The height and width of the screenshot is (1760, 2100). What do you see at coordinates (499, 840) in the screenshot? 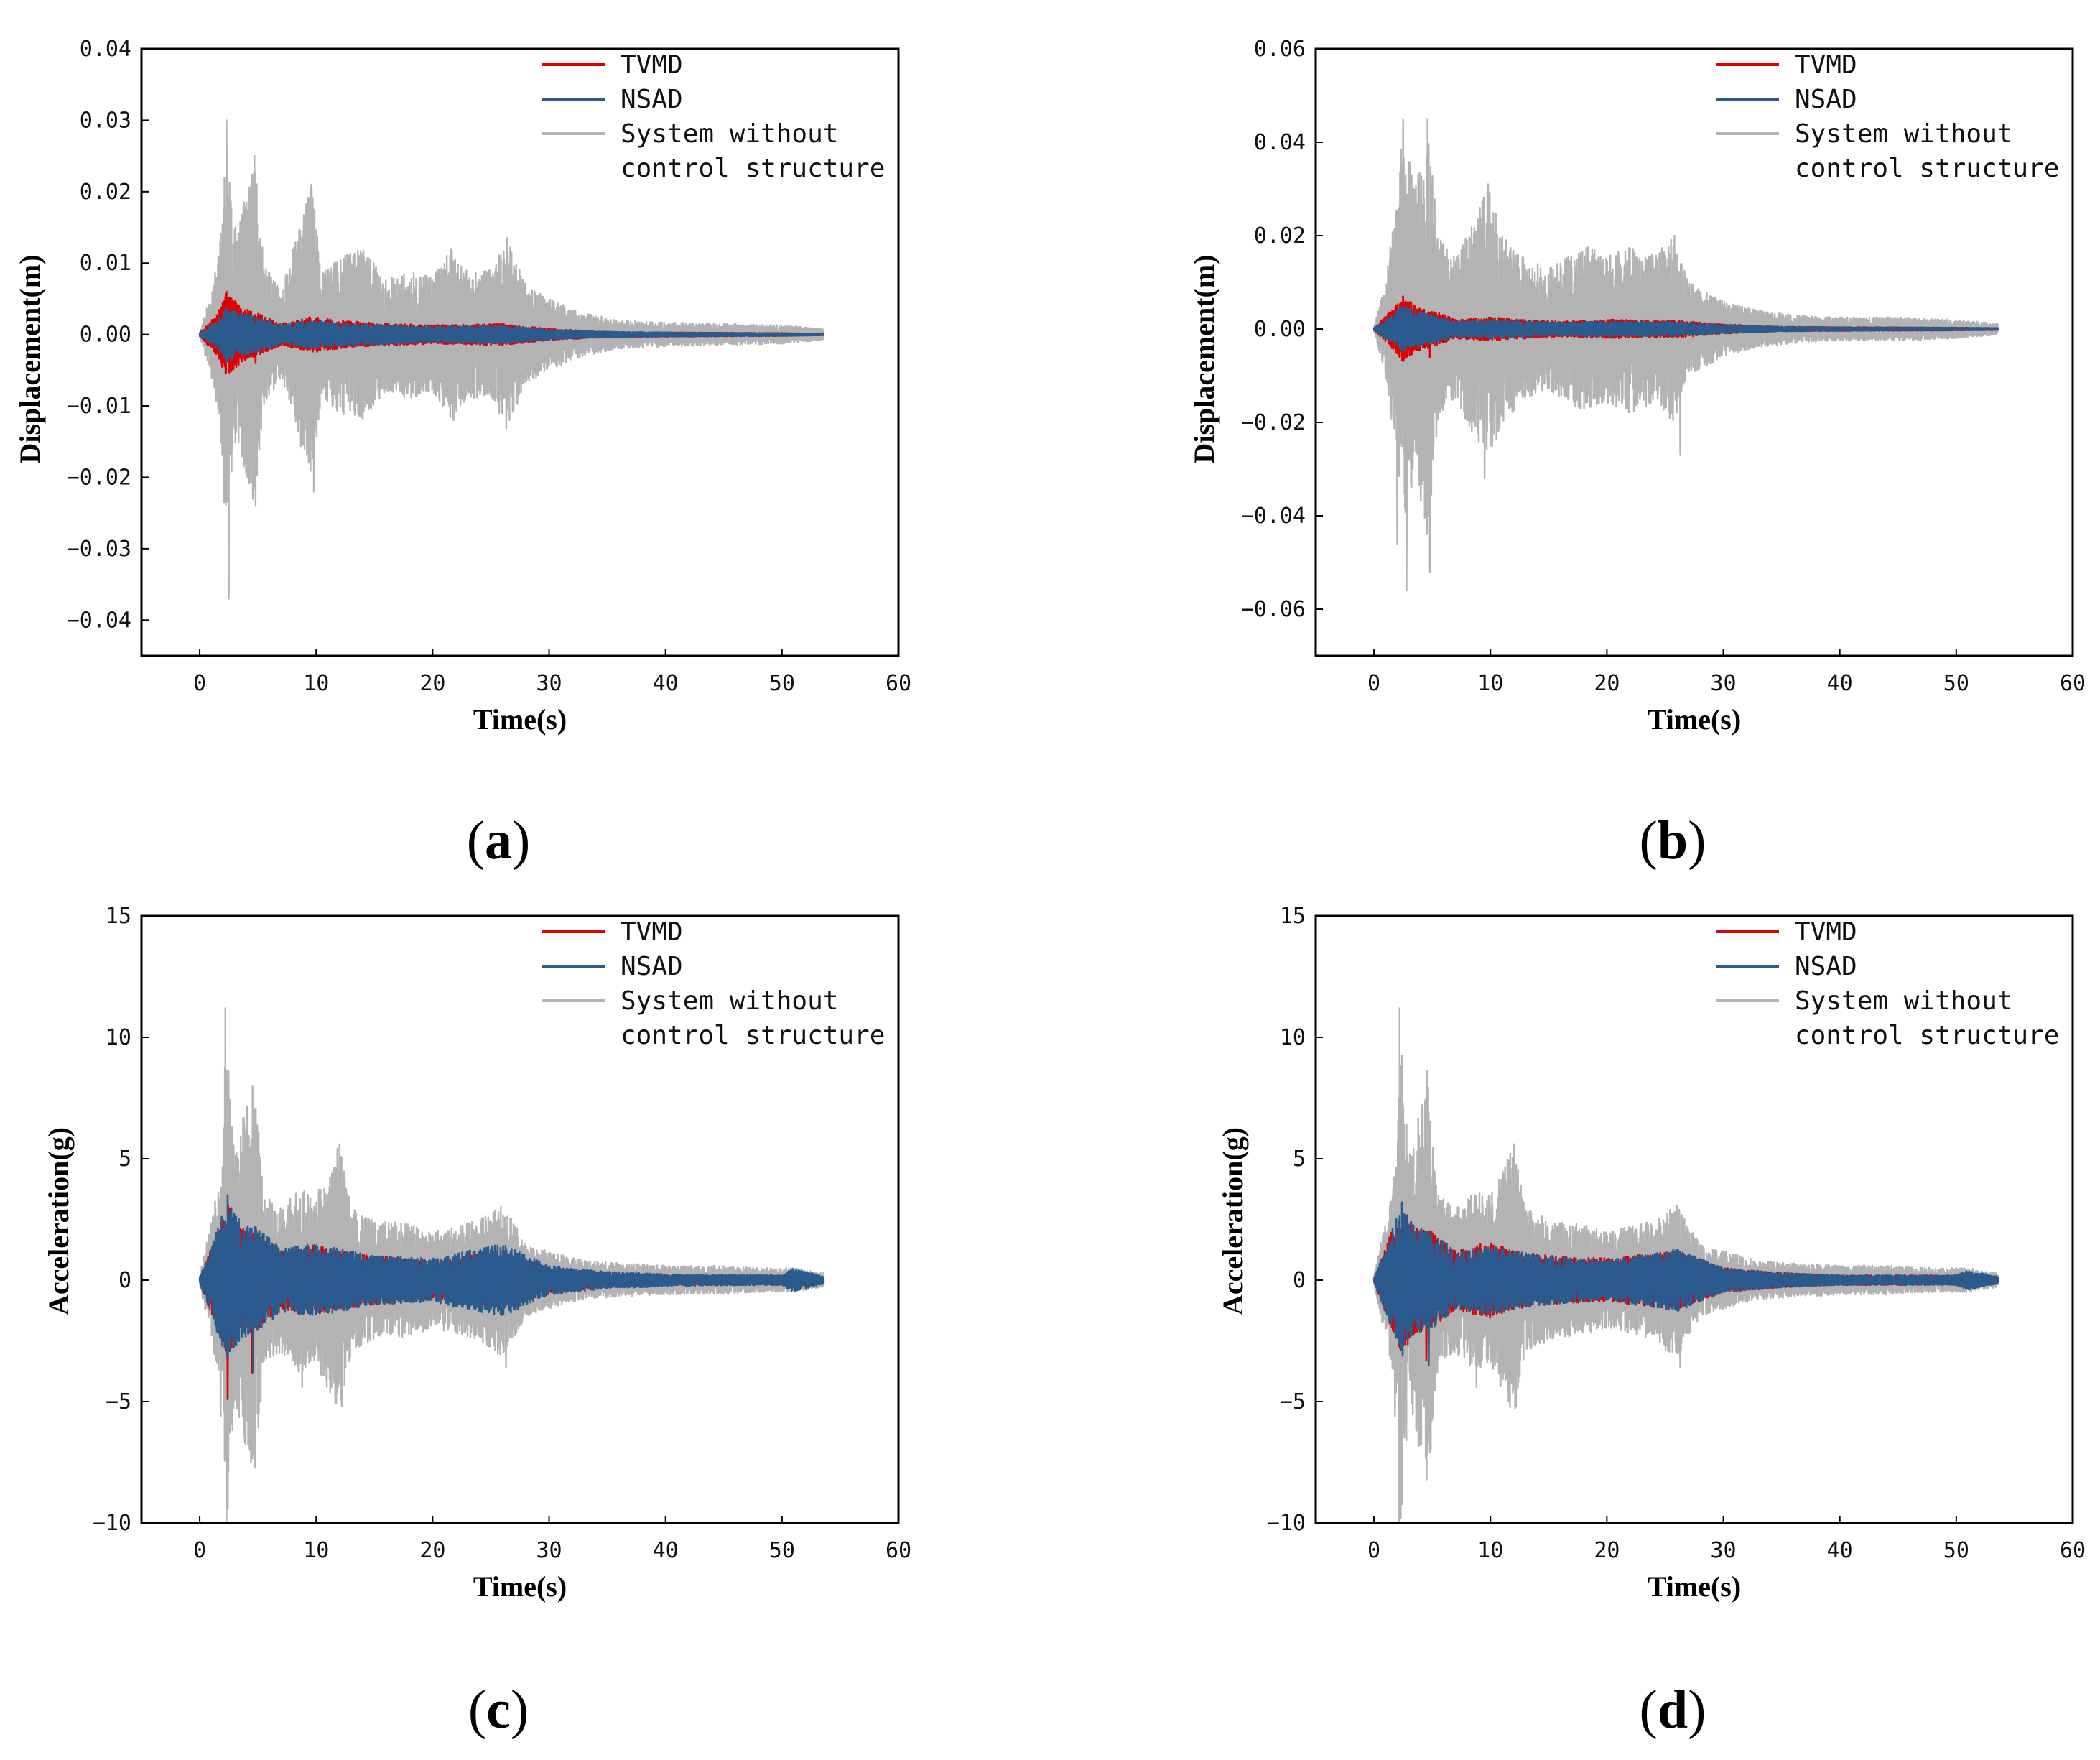
I see `panel-caption: (a)` at bounding box center [499, 840].